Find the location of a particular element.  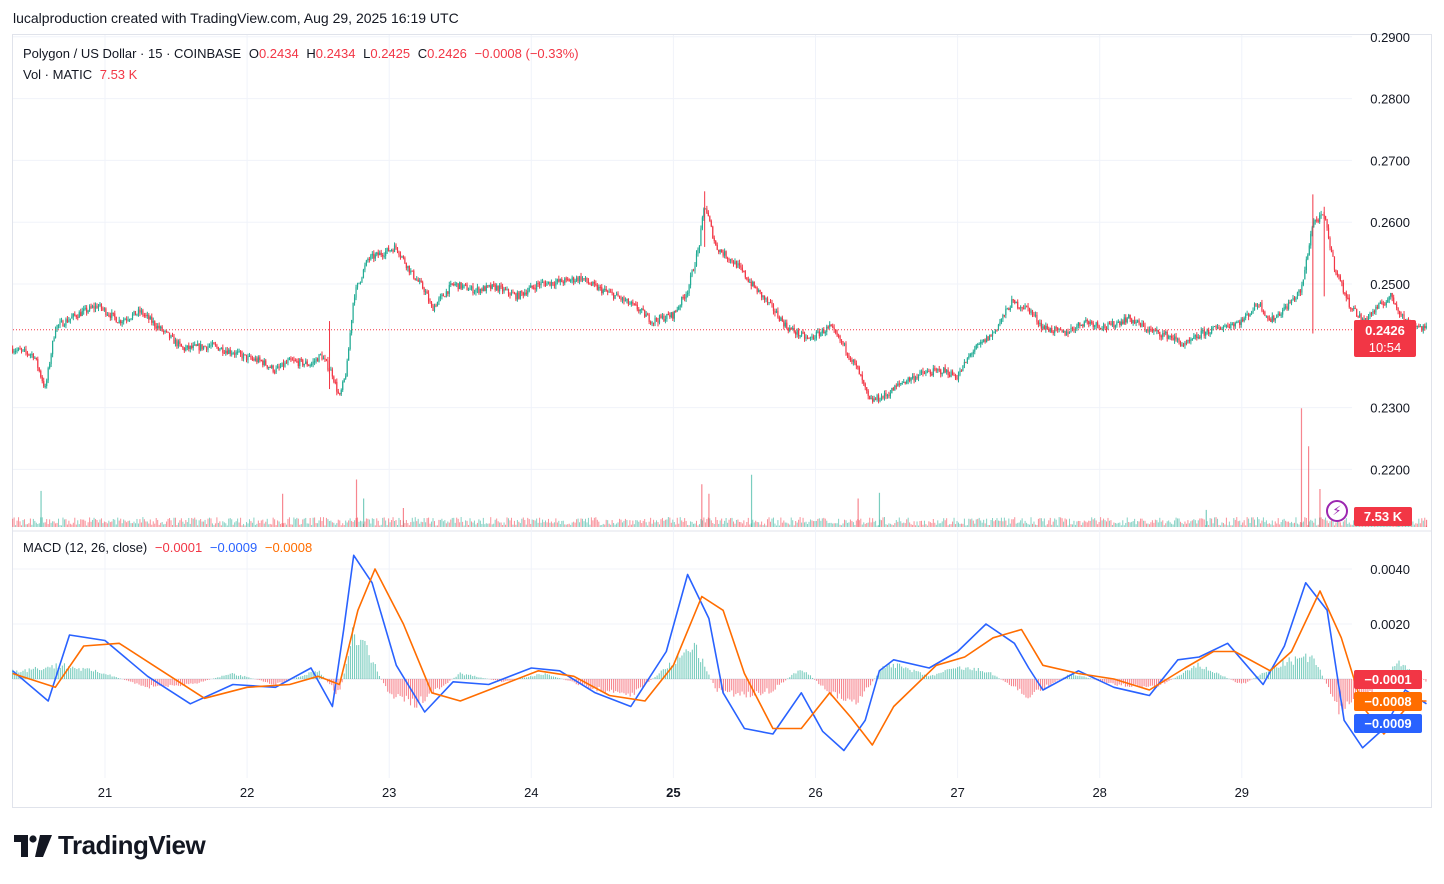

lightning-icon: ⚡ is located at coordinates (1337, 511).